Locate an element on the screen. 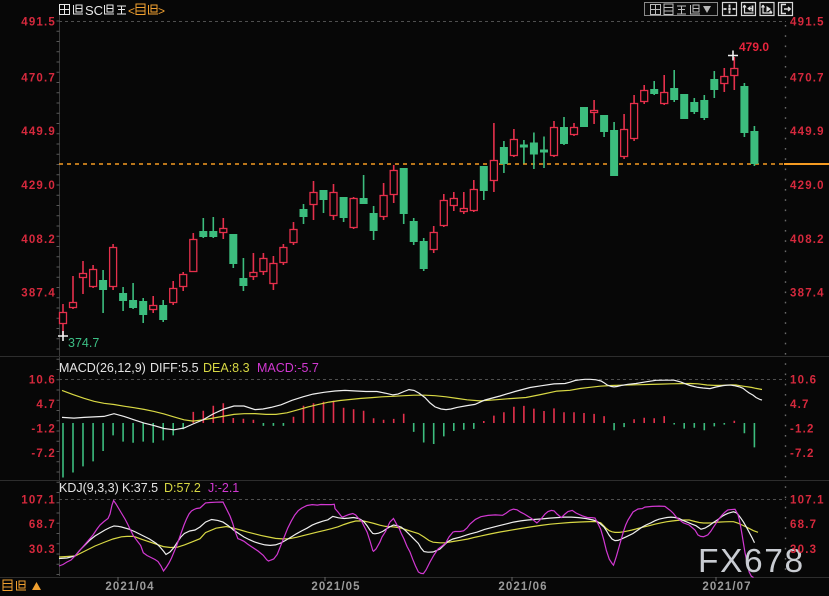  svg-text: KDJ(9,3,3) is located at coordinates (89, 488).